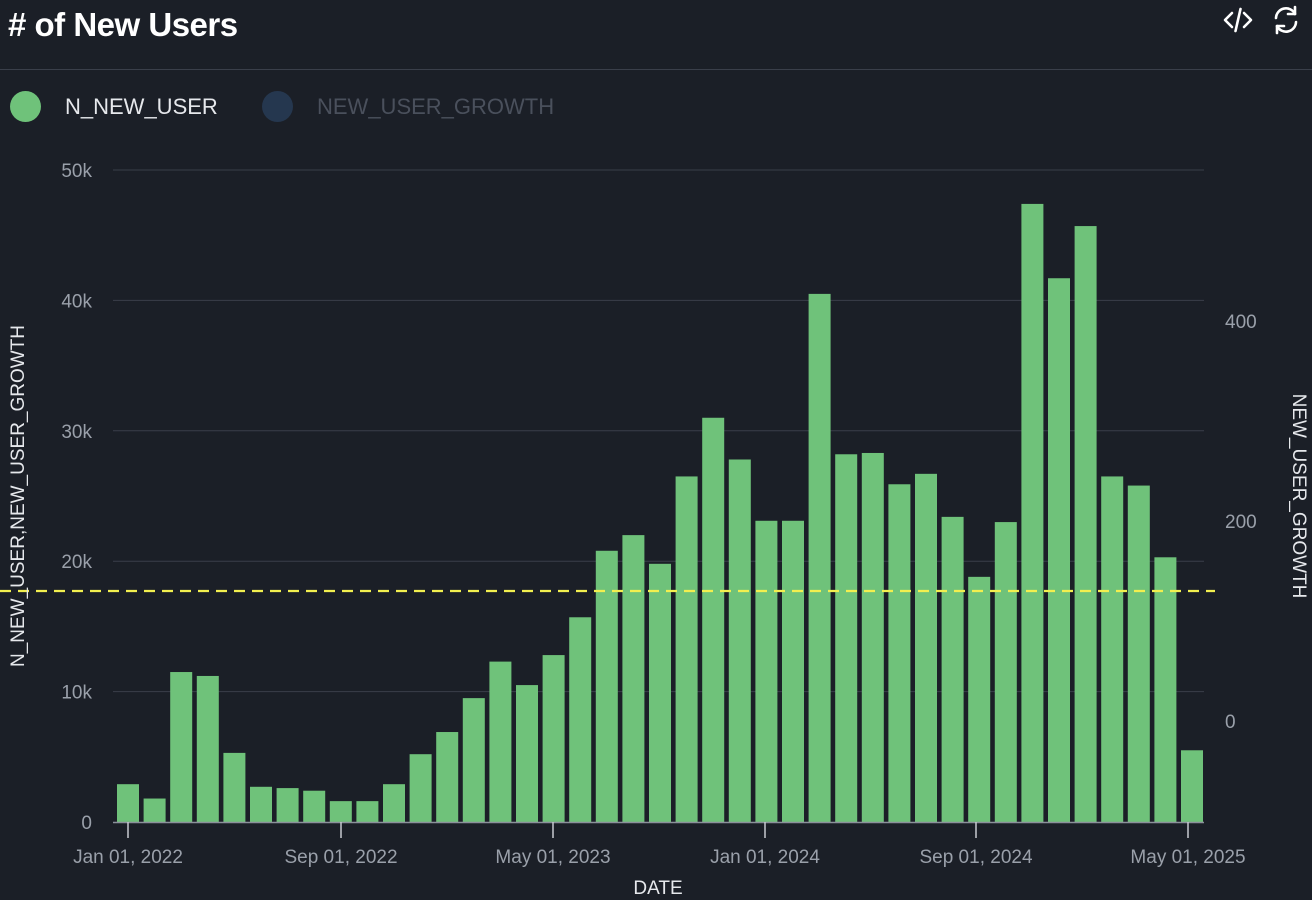 This screenshot has width=1312, height=900. What do you see at coordinates (1241, 322) in the screenshot?
I see `y2-tick-label: 400` at bounding box center [1241, 322].